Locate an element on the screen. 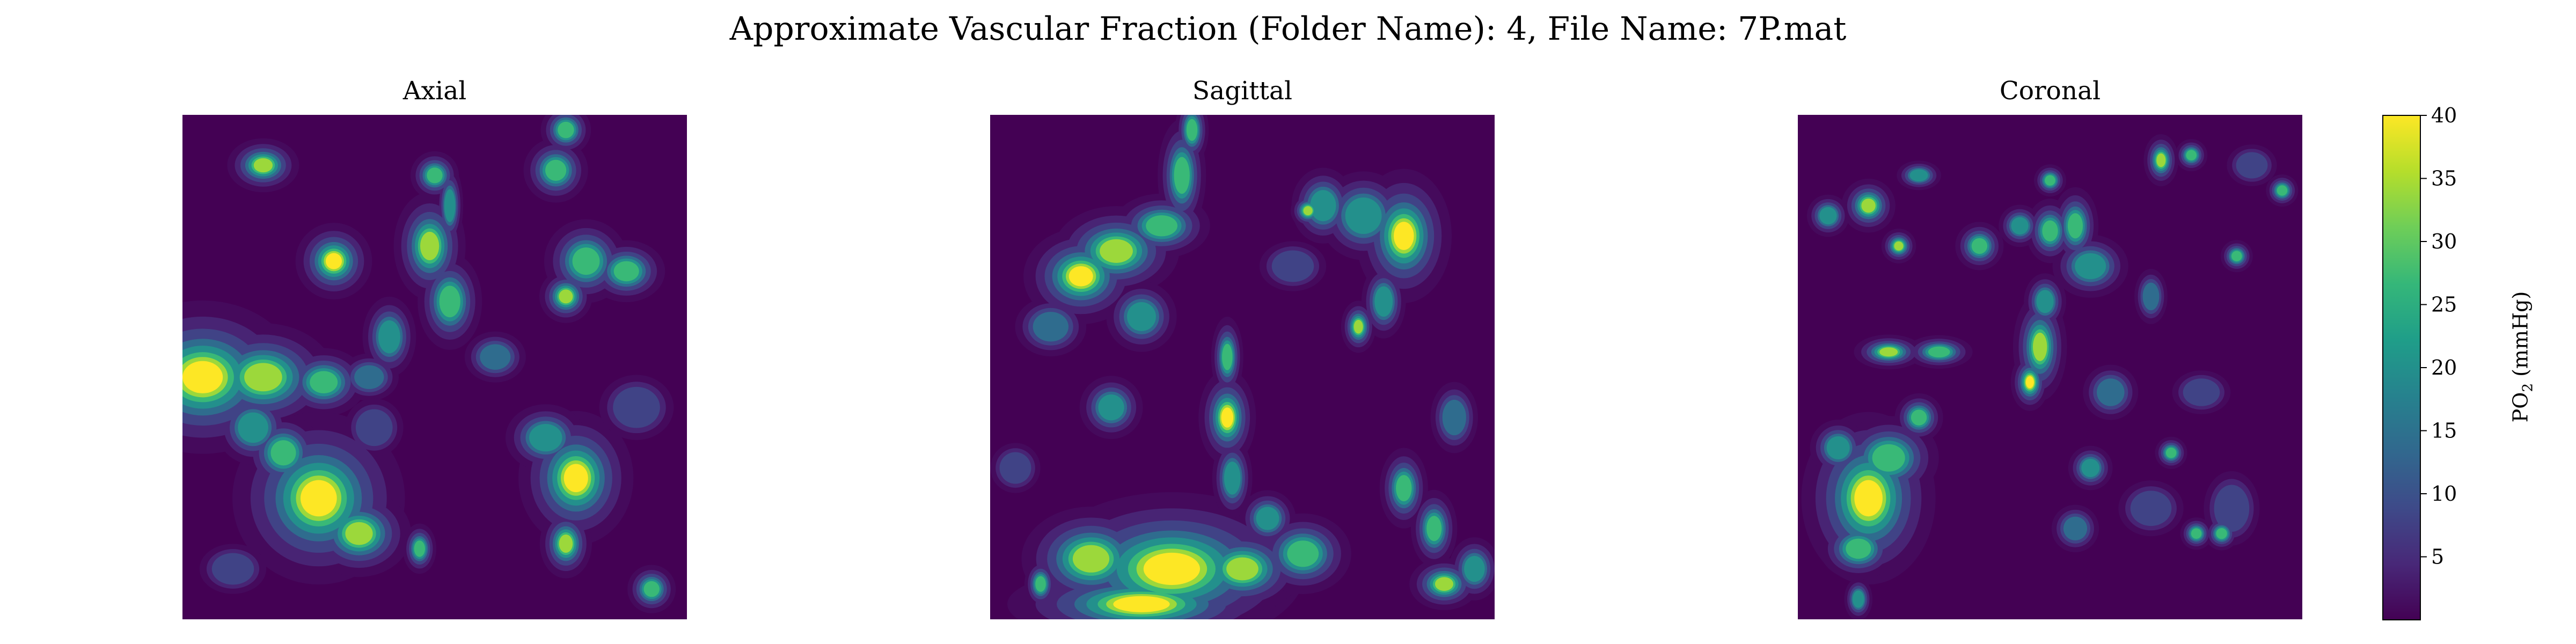  colorbar-label: PO2 (mmHg) is located at coordinates (2522, 357).